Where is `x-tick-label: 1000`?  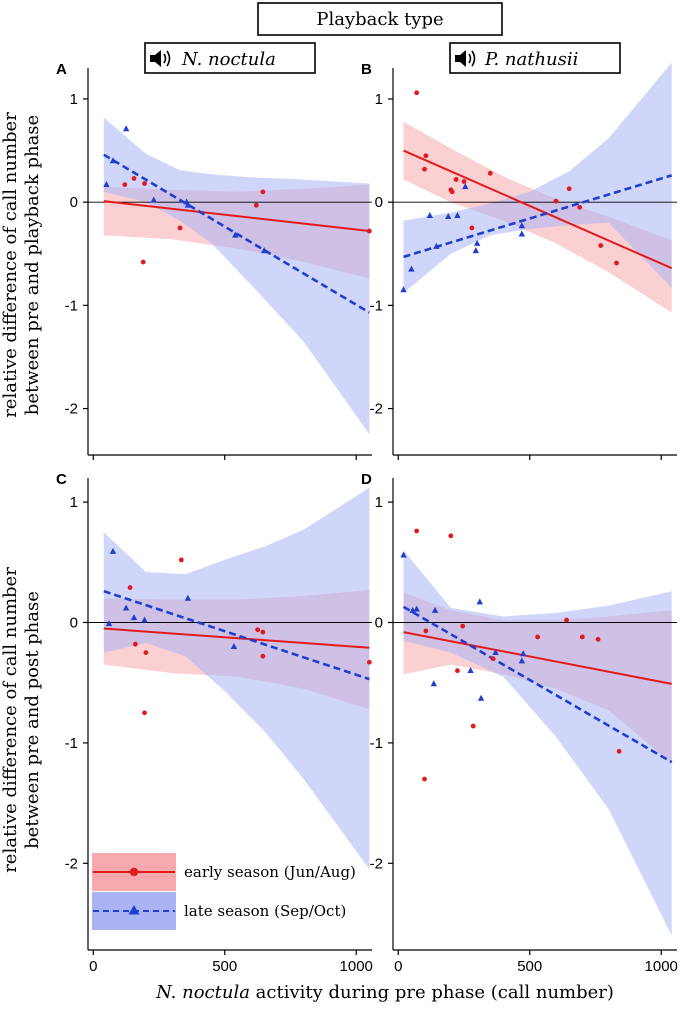
x-tick-label: 1000 is located at coordinates (661, 966).